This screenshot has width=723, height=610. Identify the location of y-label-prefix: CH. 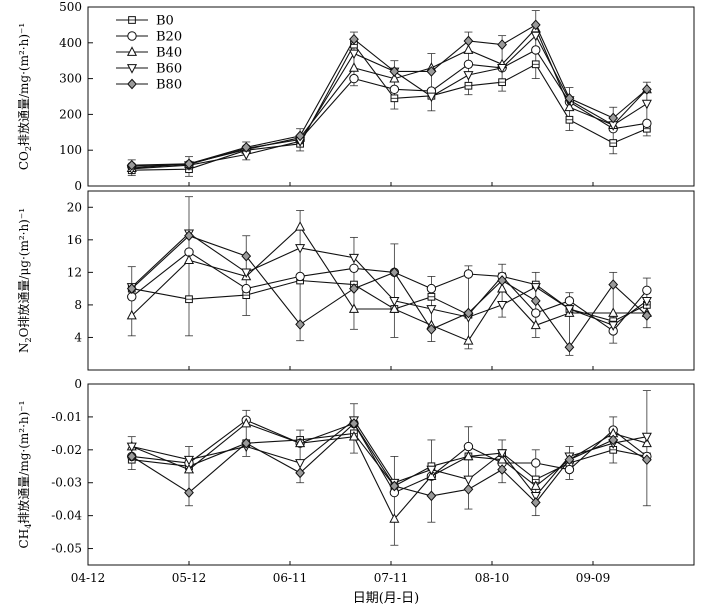
(24, 539).